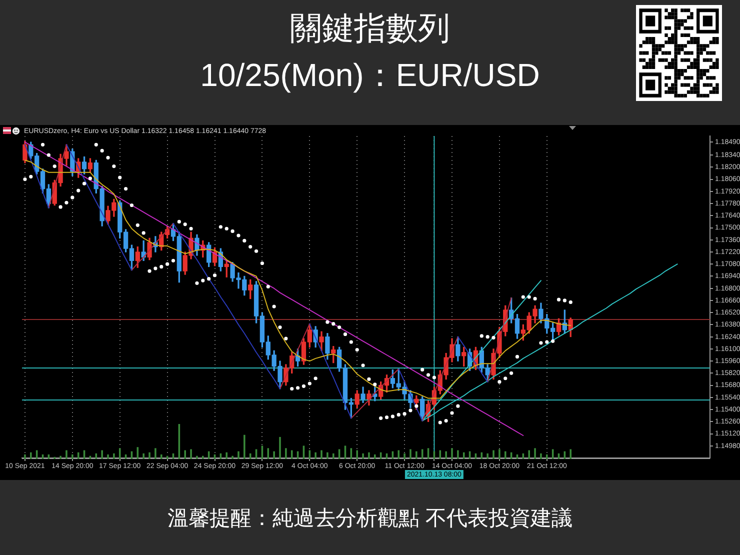 The height and width of the screenshot is (555, 740). What do you see at coordinates (370, 28) in the screenshot?
I see `chart-title: 關鍵指數列` at bounding box center [370, 28].